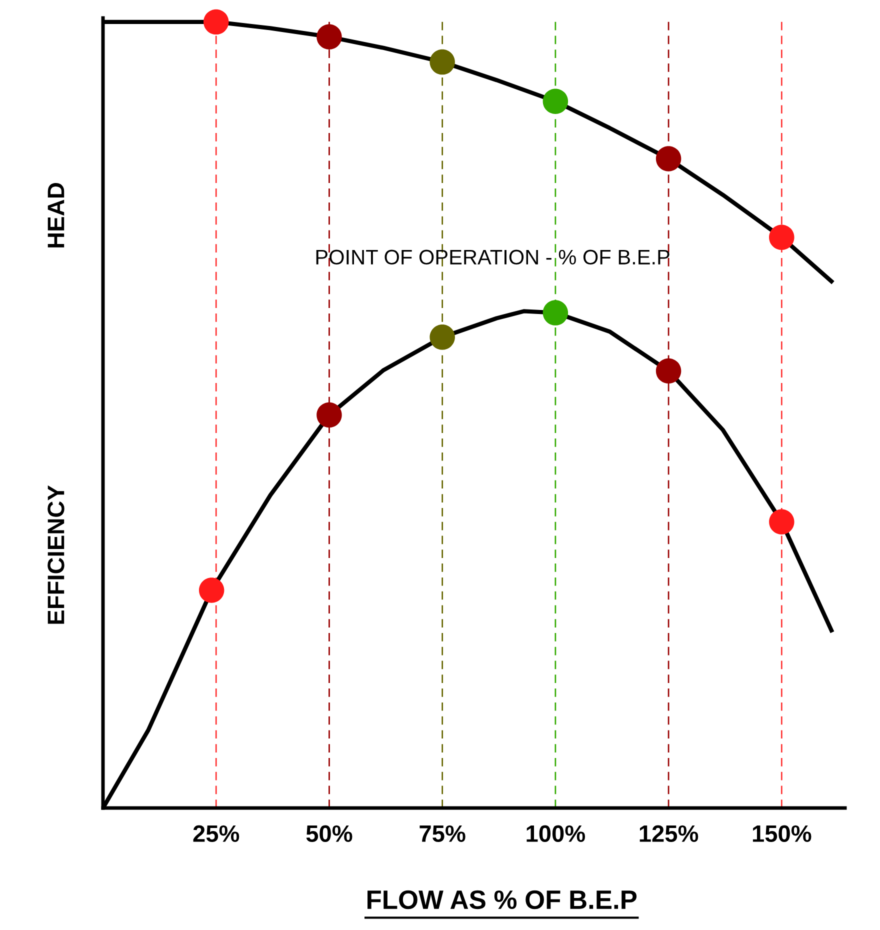  What do you see at coordinates (782, 833) in the screenshot?
I see `x-tick-label: 150%` at bounding box center [782, 833].